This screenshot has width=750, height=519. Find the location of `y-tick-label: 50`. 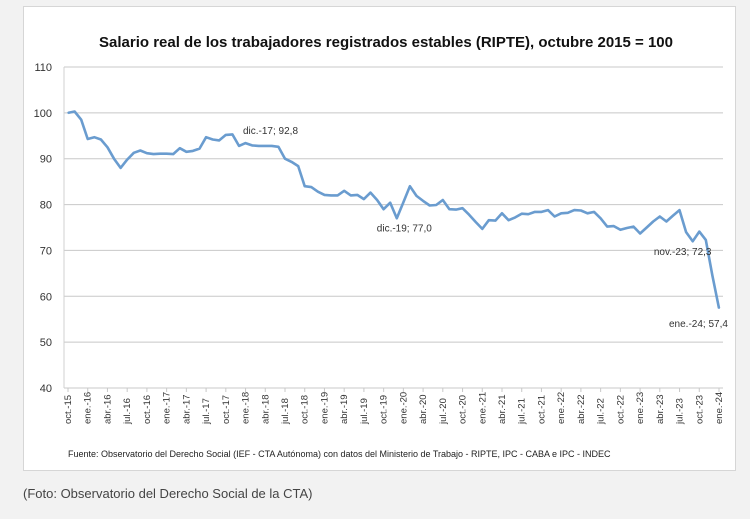

y-tick-label: 50 is located at coordinates (46, 343).